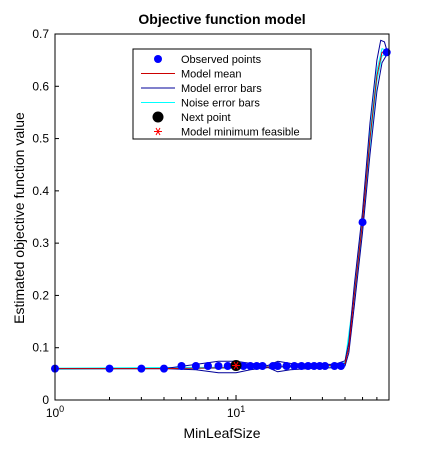 This screenshot has height=450, width=430. I want to click on chart-title: Objective function model, so click(221, 19).